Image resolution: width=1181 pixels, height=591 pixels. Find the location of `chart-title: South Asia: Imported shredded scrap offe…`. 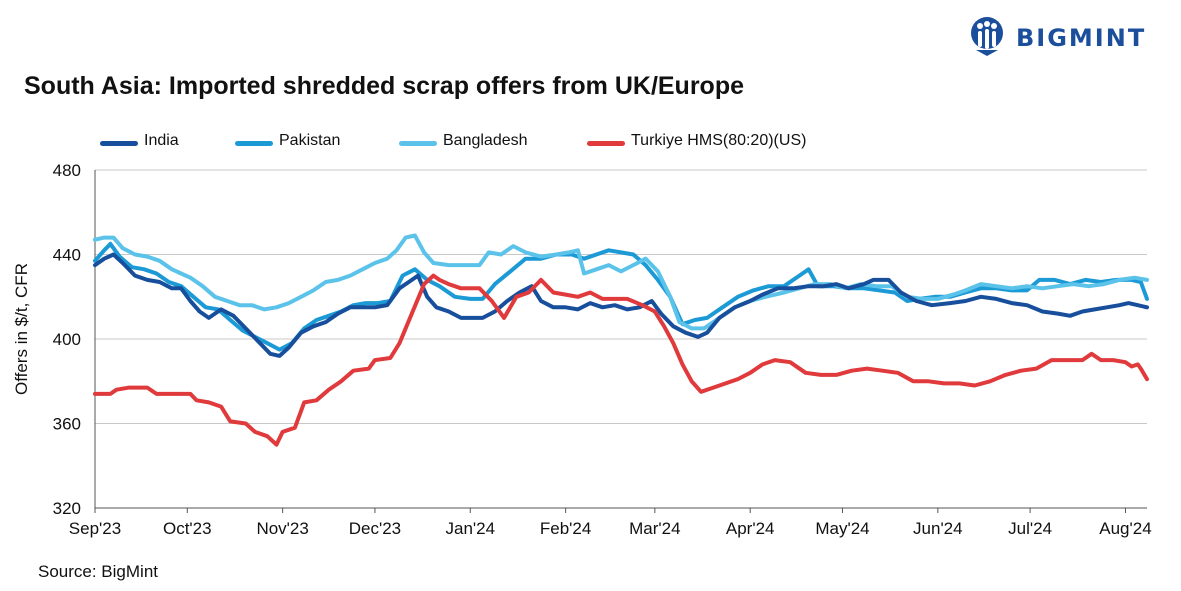

chart-title: South Asia: Imported shredded scrap offe… is located at coordinates (384, 86).